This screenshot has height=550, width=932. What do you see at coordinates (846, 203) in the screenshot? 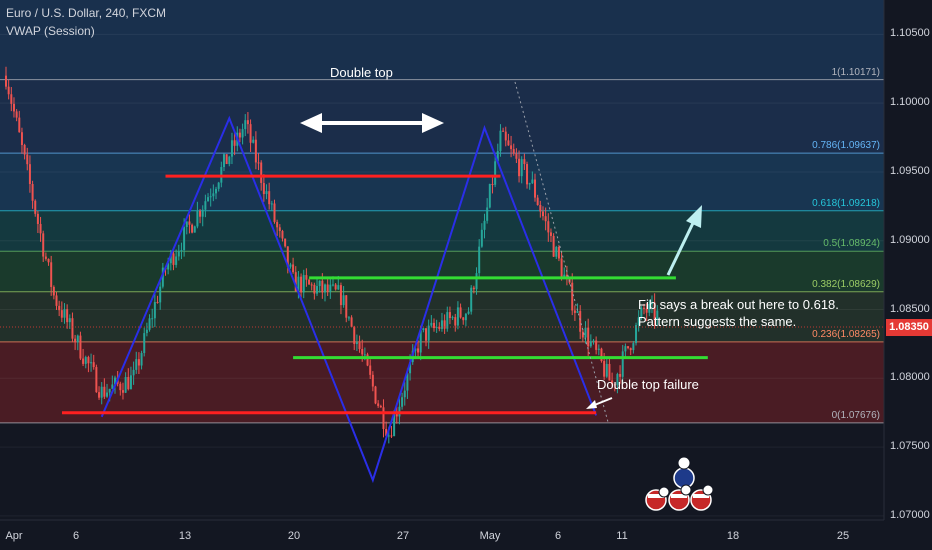
I see `fib-label: 0.618(1.09218)` at bounding box center [846, 203].